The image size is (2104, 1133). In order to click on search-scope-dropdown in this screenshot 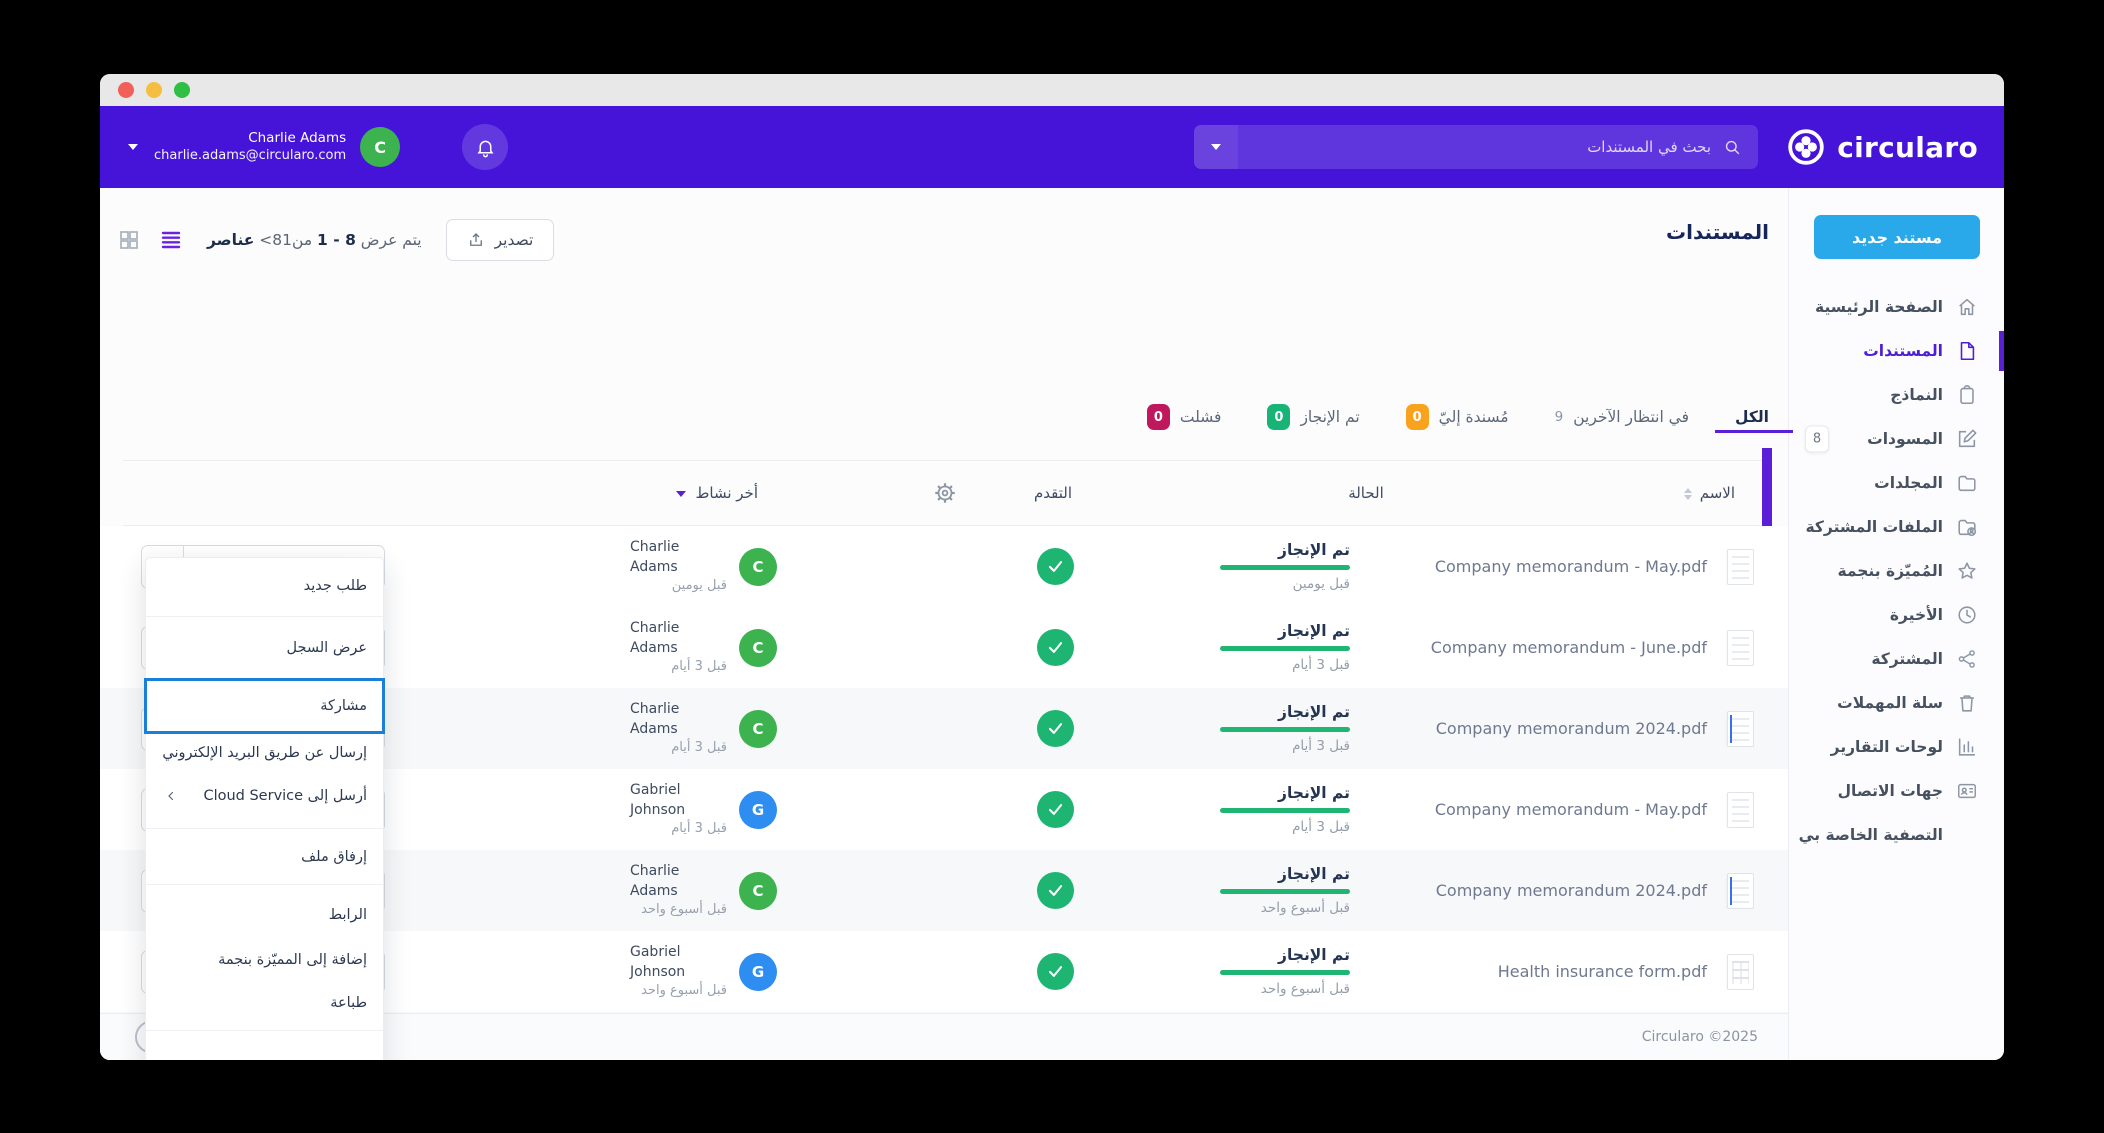, I will do `click(1216, 147)`.